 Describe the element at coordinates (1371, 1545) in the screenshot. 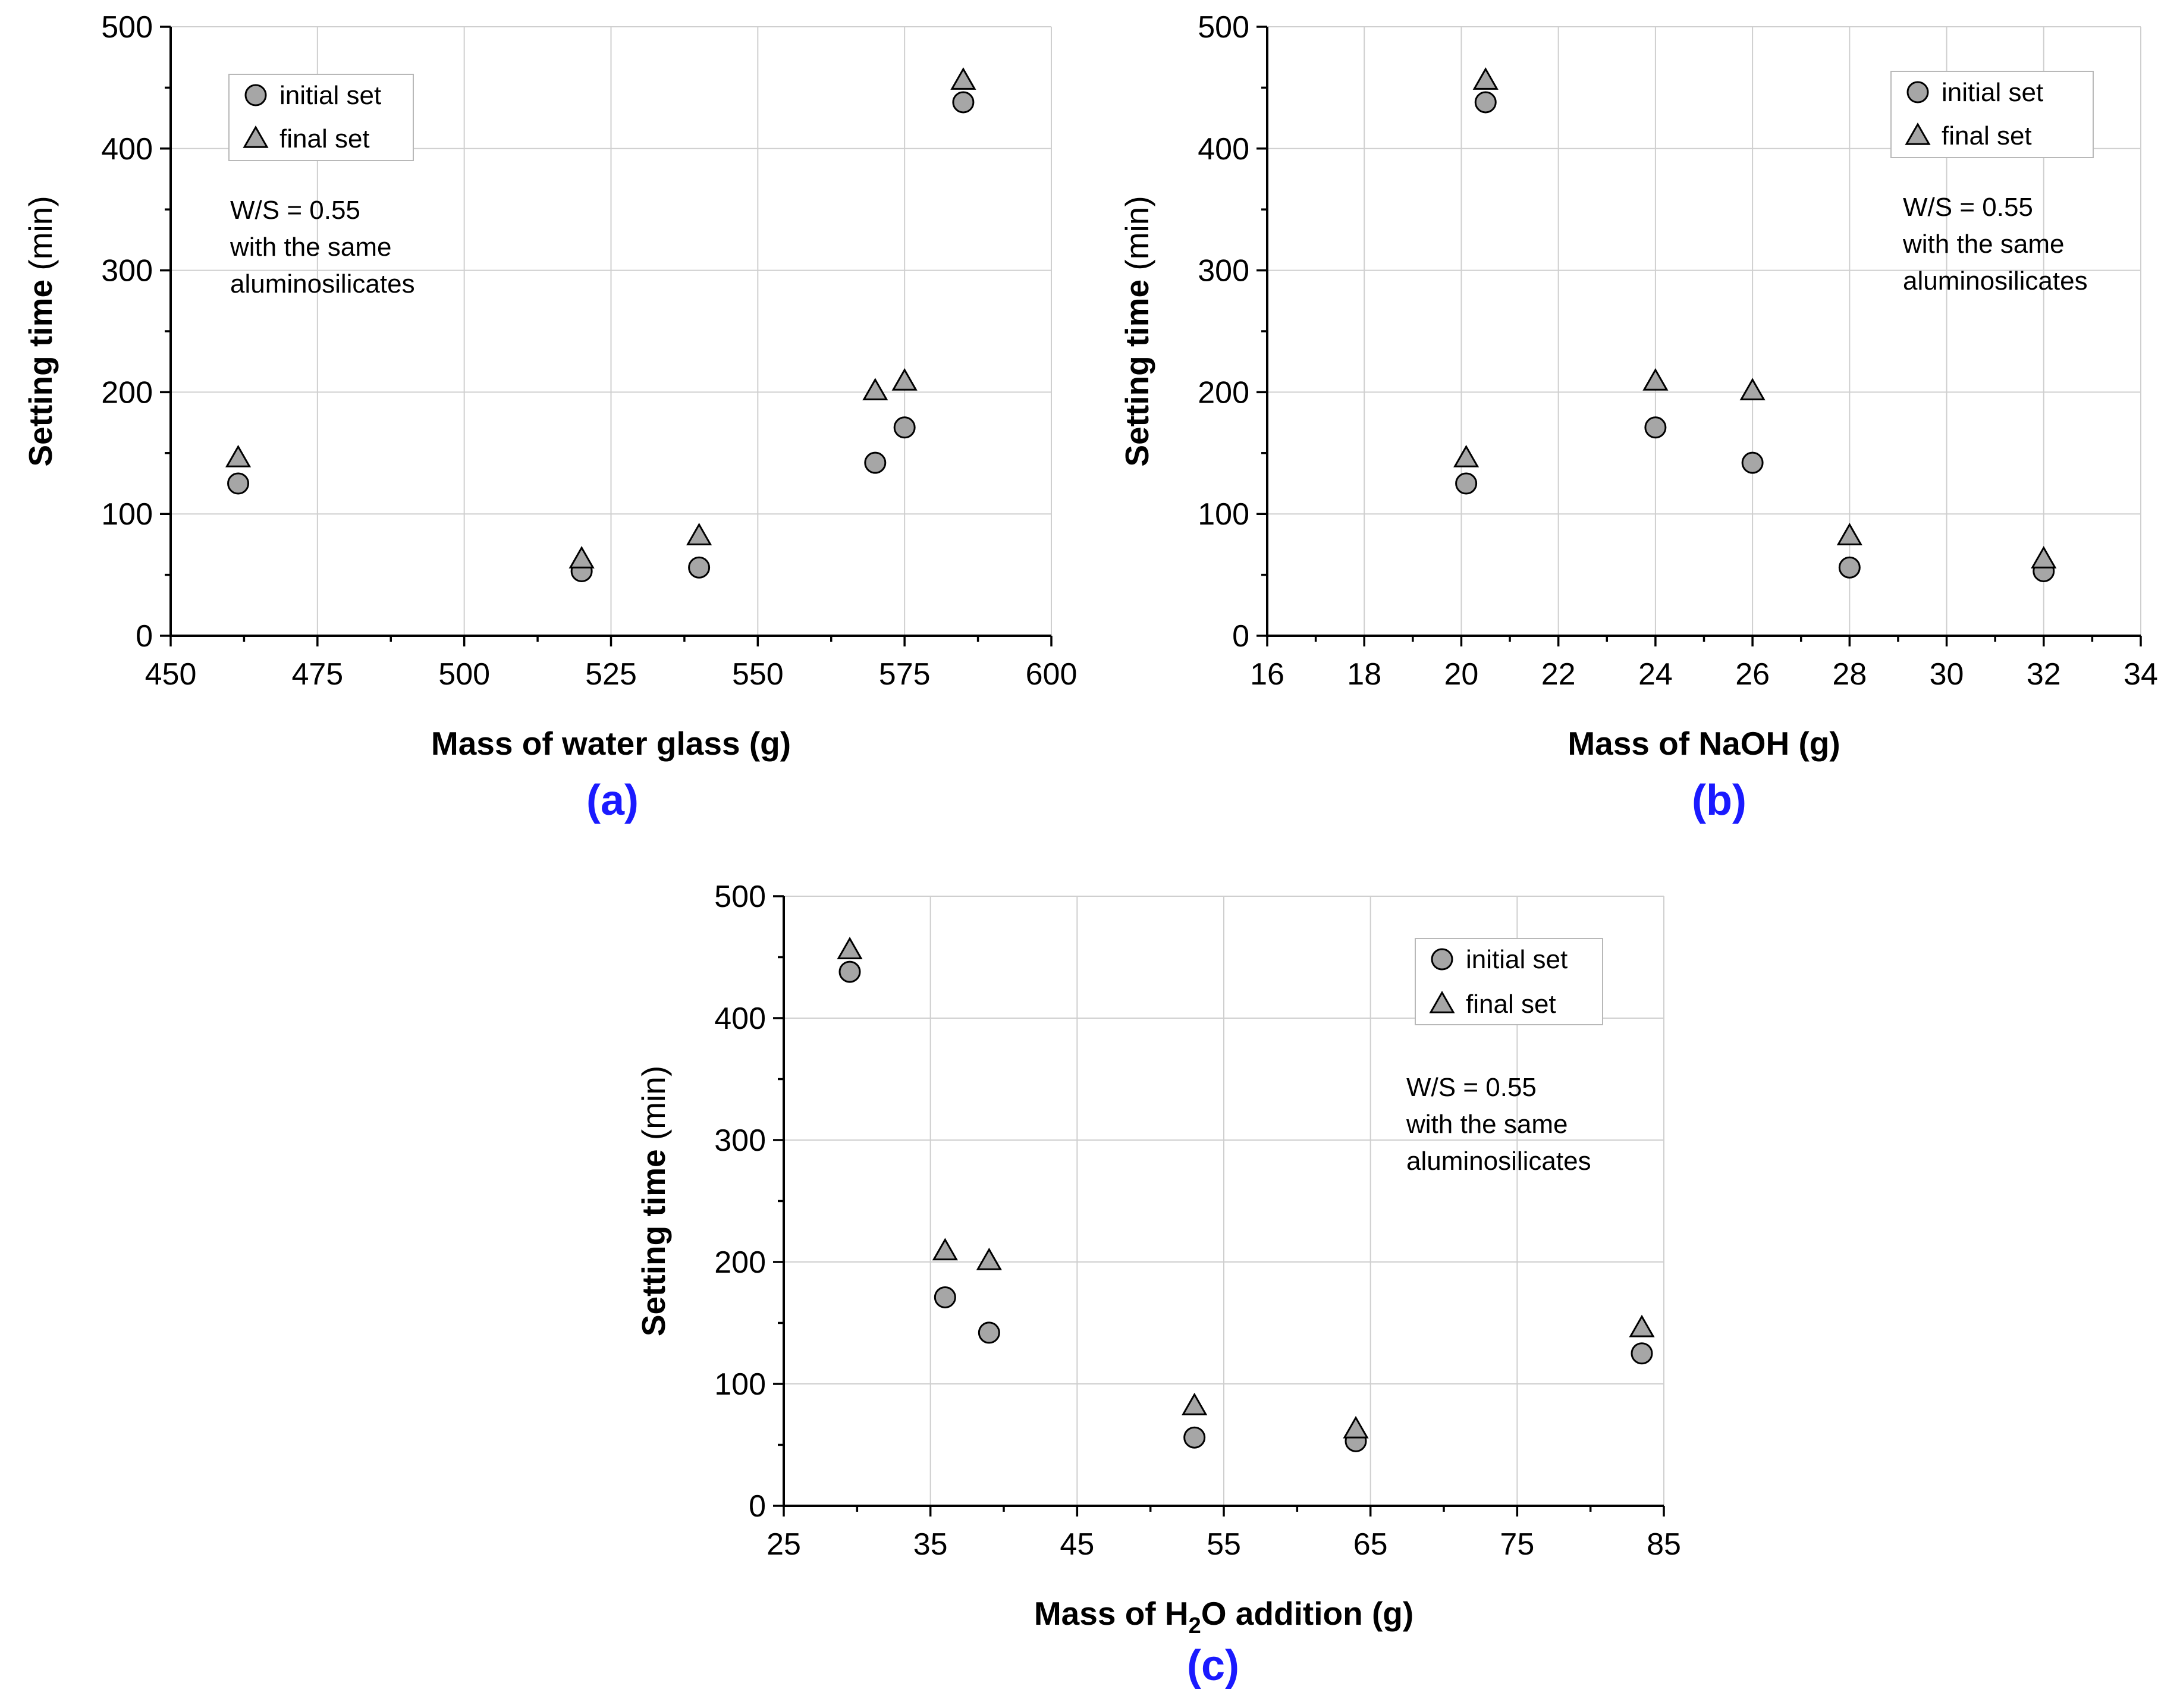

I see `x-tick-label: 65` at that location.